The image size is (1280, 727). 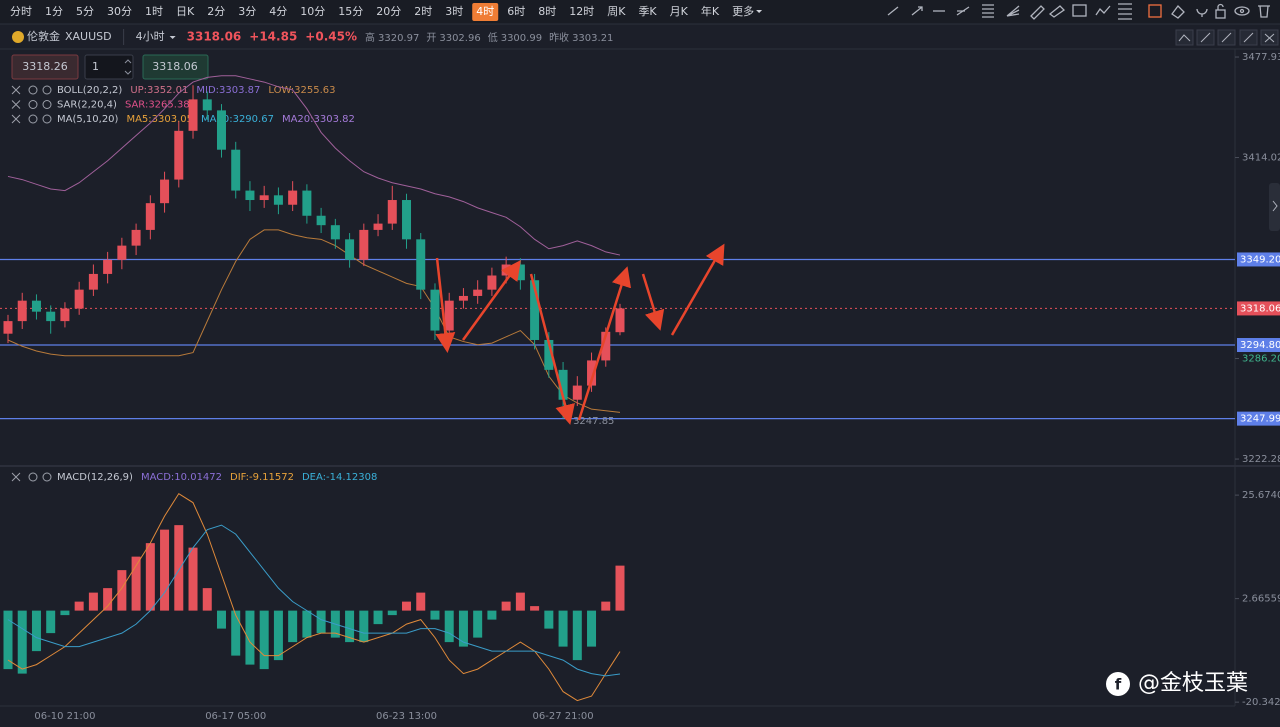 I want to click on current-price-label: 3318.06, so click(x=1260, y=308).